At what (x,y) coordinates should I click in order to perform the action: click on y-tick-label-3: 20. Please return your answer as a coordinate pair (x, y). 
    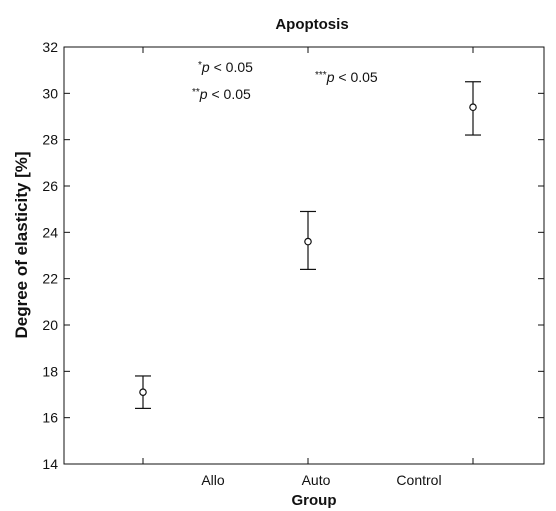
    Looking at the image, I should click on (50, 325).